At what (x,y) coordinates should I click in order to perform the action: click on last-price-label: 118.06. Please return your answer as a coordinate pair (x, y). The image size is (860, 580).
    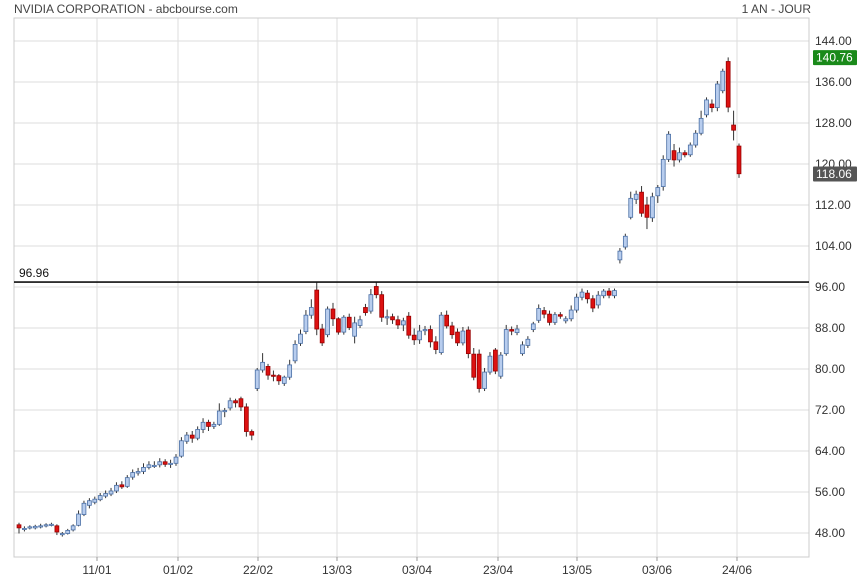
    Looking at the image, I should click on (834, 174).